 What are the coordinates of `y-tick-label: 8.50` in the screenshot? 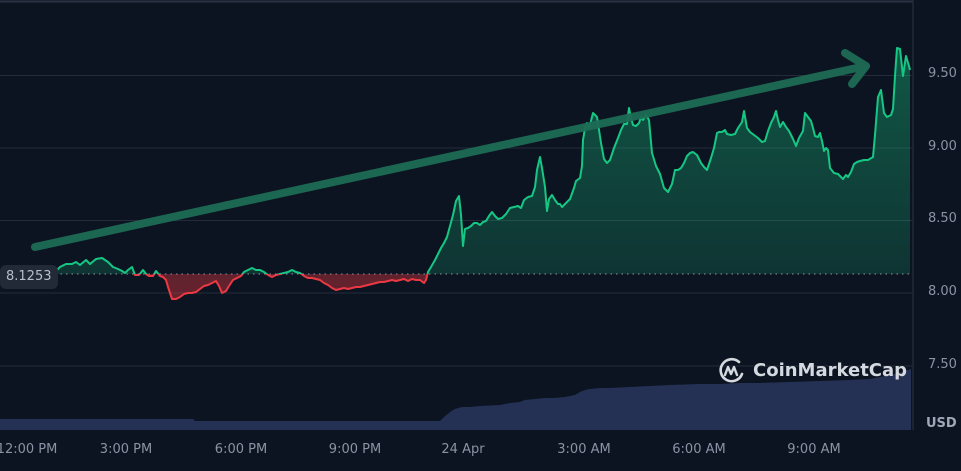 It's located at (942, 218).